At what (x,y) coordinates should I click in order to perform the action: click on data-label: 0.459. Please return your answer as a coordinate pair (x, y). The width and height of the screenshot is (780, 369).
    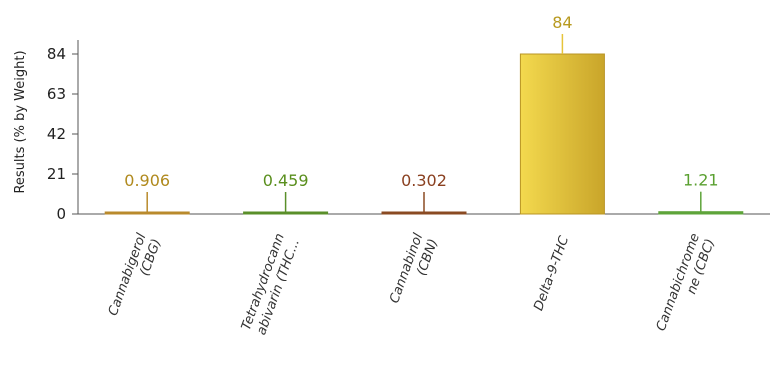
    Looking at the image, I should click on (286, 180).